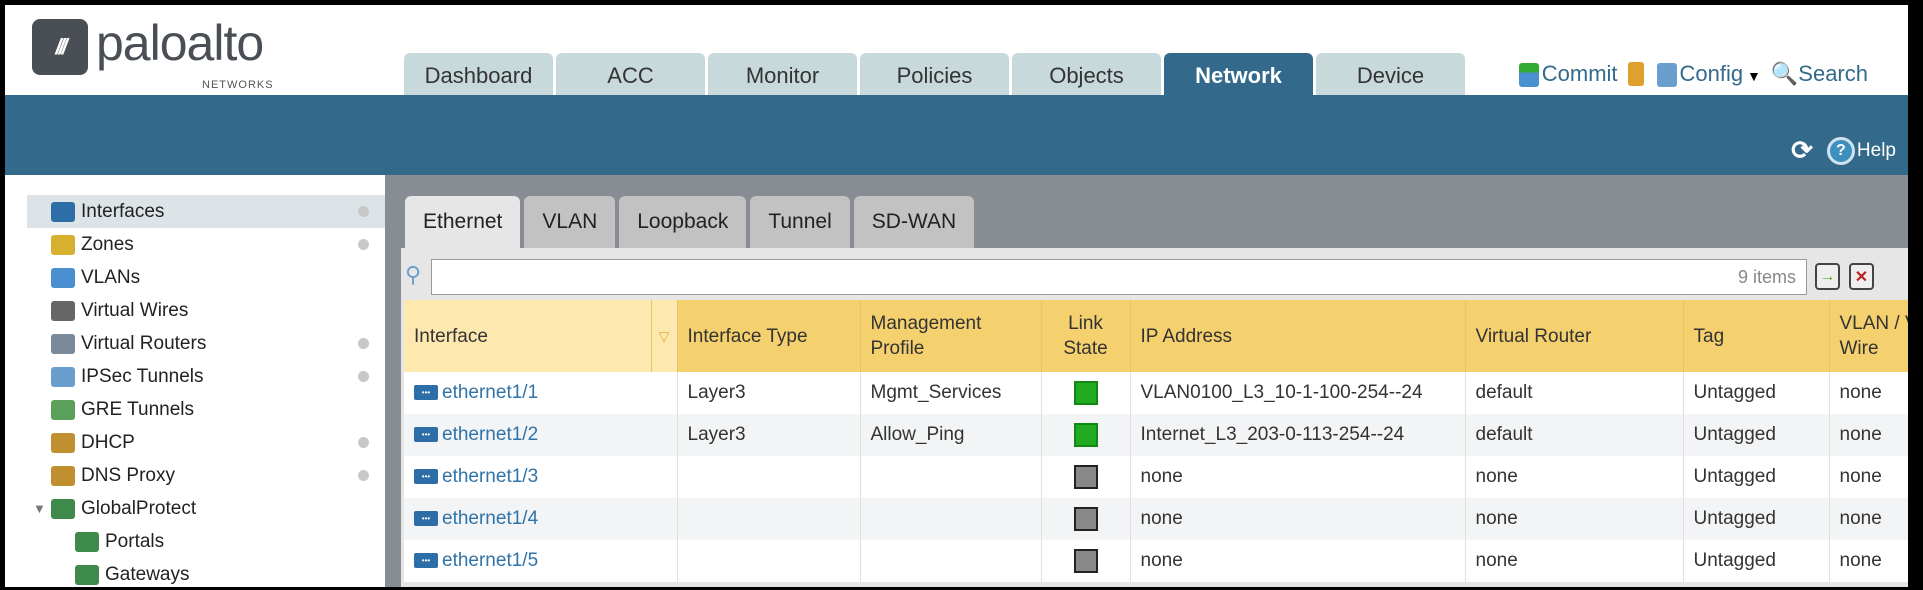  What do you see at coordinates (1574, 393) in the screenshot?
I see `cell-vr: default` at bounding box center [1574, 393].